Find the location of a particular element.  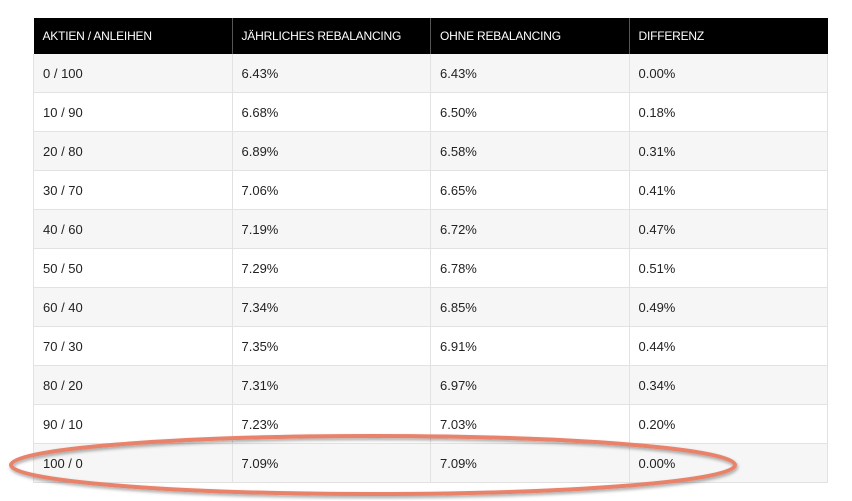

column-header: DIFFERENZ is located at coordinates (728, 36).